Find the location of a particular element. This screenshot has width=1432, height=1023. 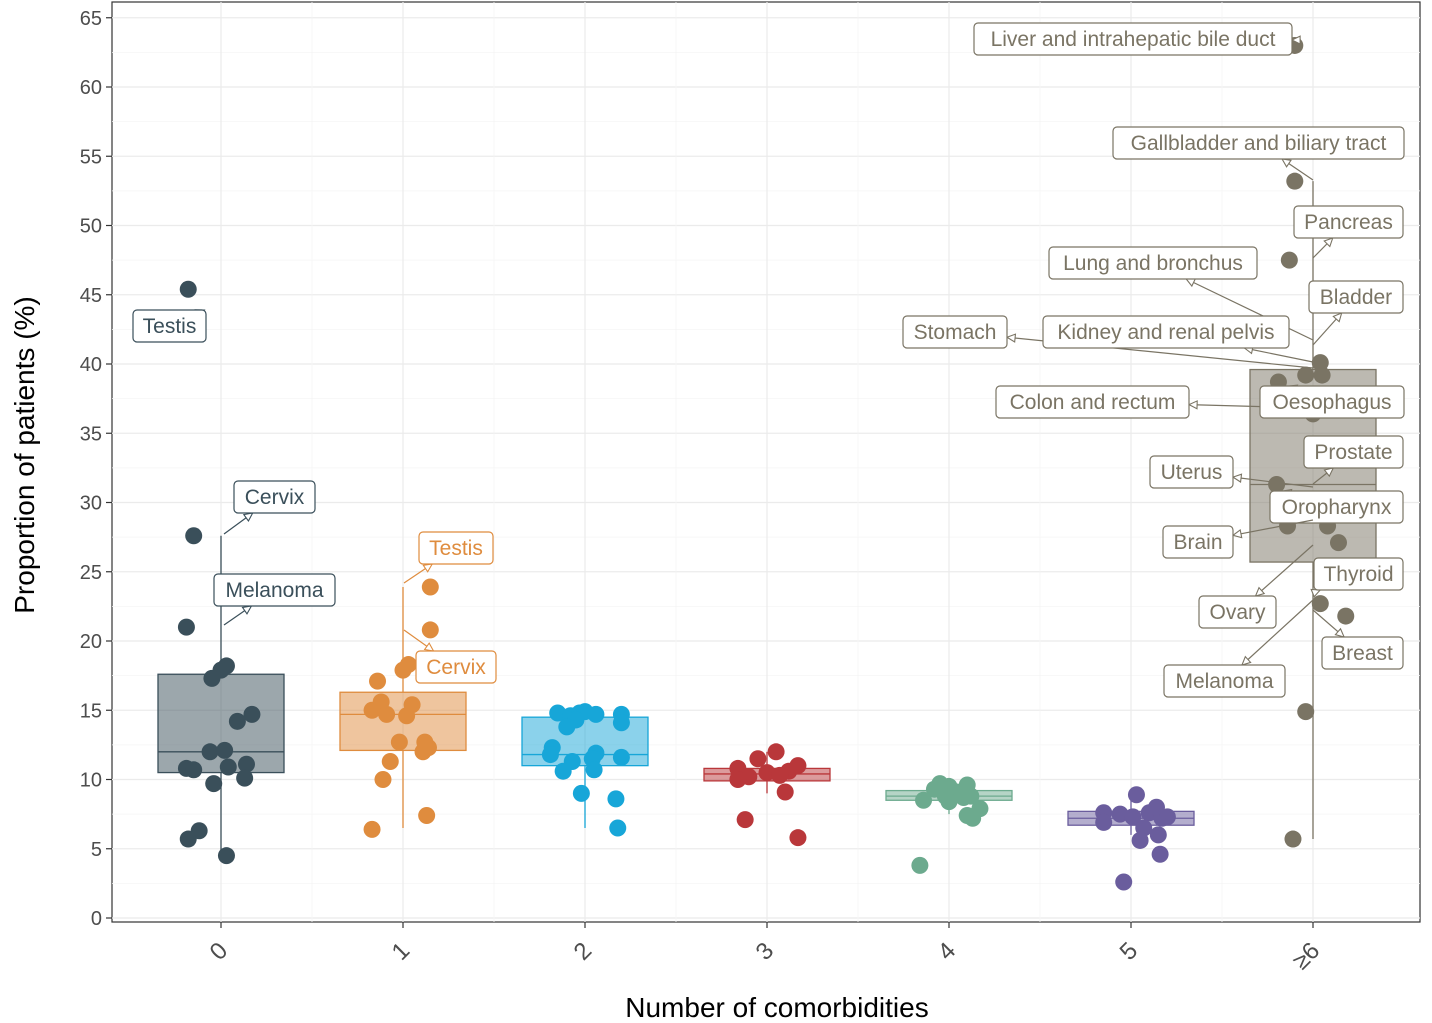

annotation-text: Breast is located at coordinates (1362, 653).